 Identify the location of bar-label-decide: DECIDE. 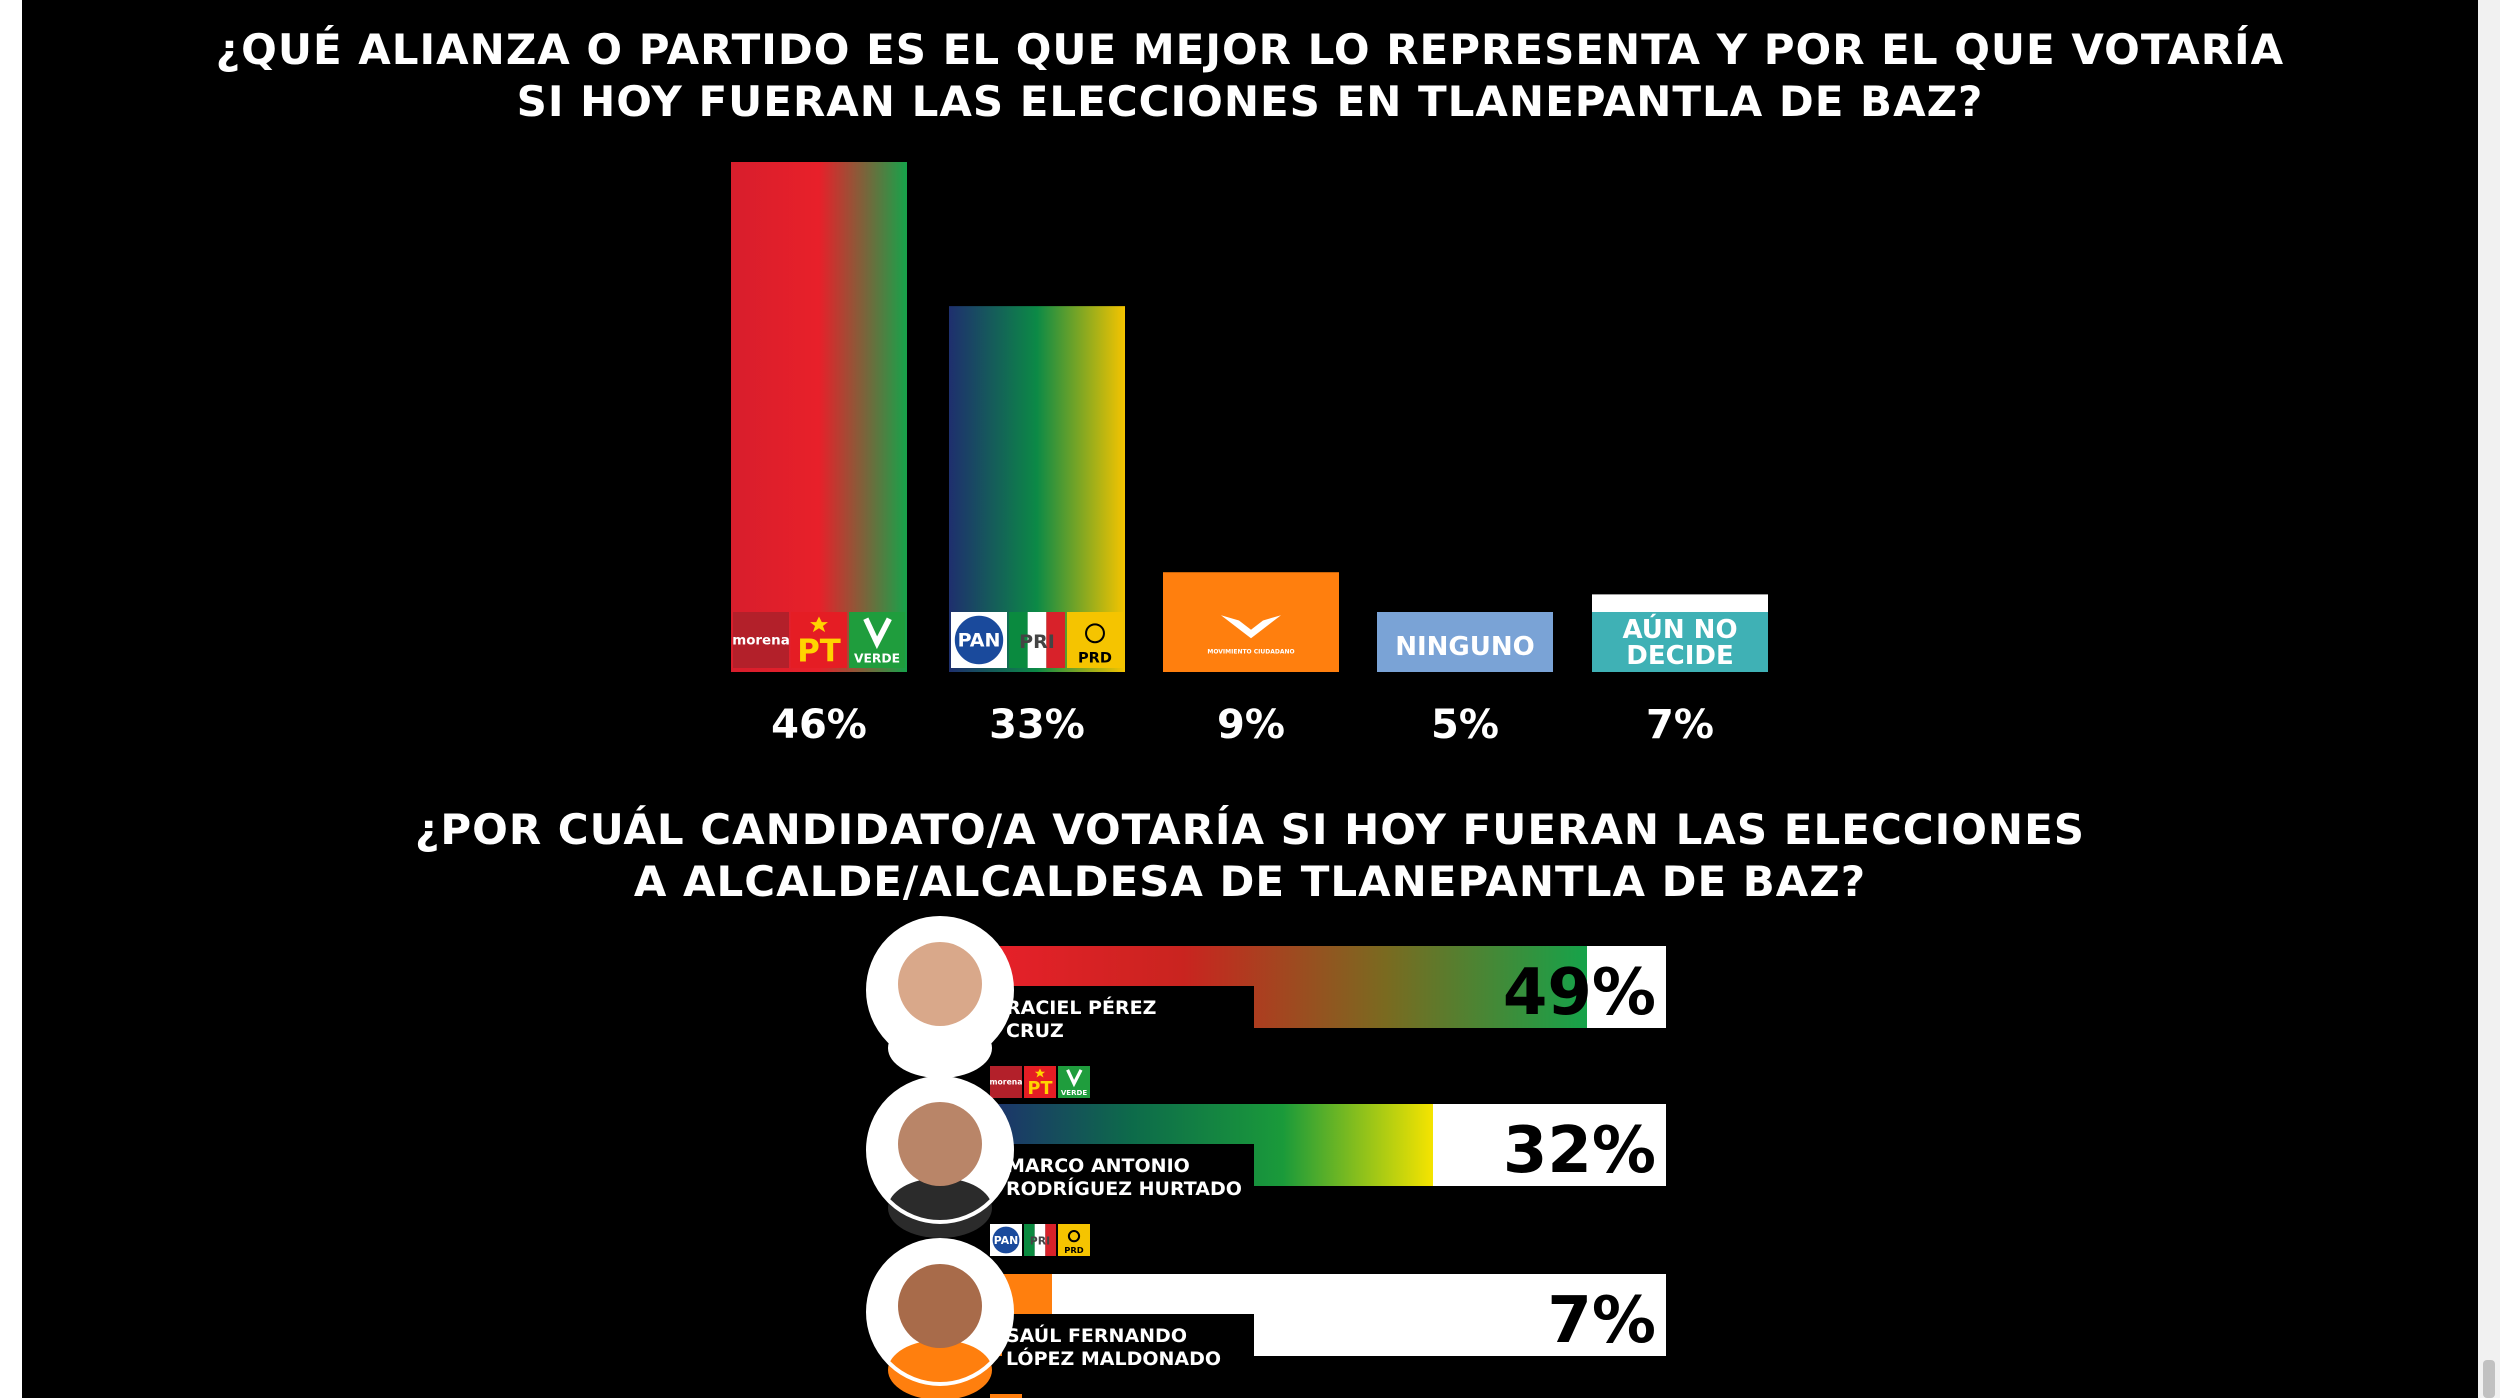
(1679, 656).